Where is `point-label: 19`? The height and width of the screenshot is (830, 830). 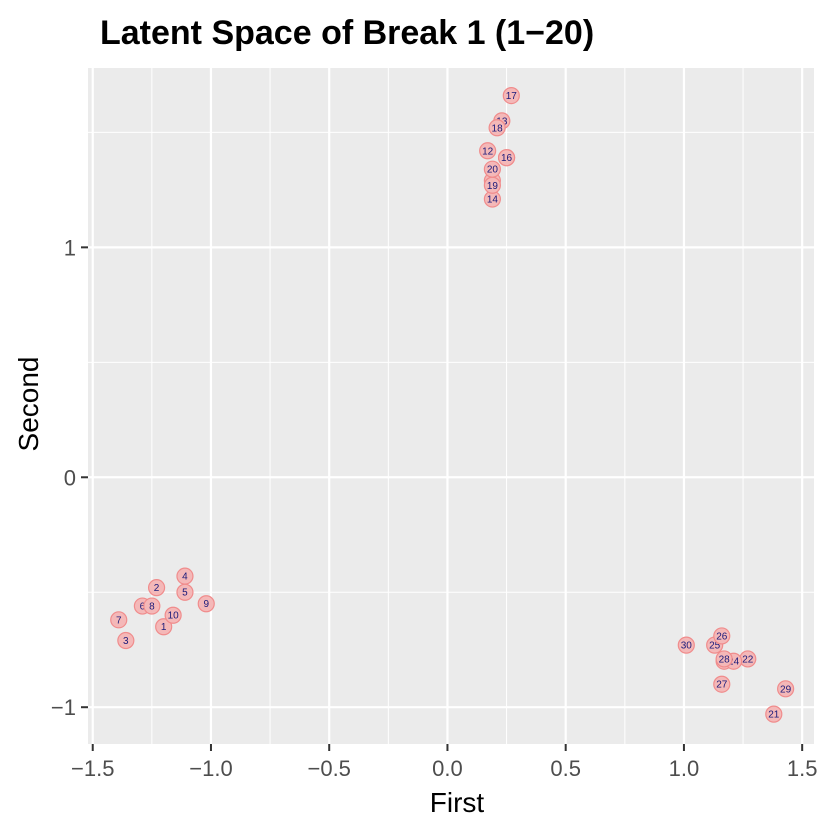 point-label: 19 is located at coordinates (493, 186).